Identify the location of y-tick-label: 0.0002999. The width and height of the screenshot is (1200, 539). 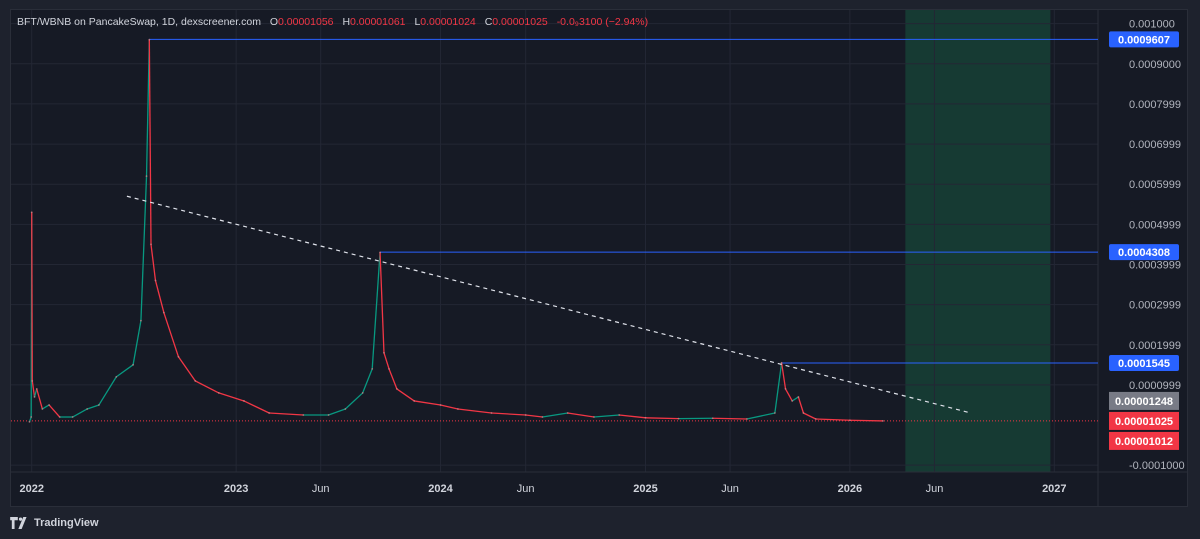
(1155, 306).